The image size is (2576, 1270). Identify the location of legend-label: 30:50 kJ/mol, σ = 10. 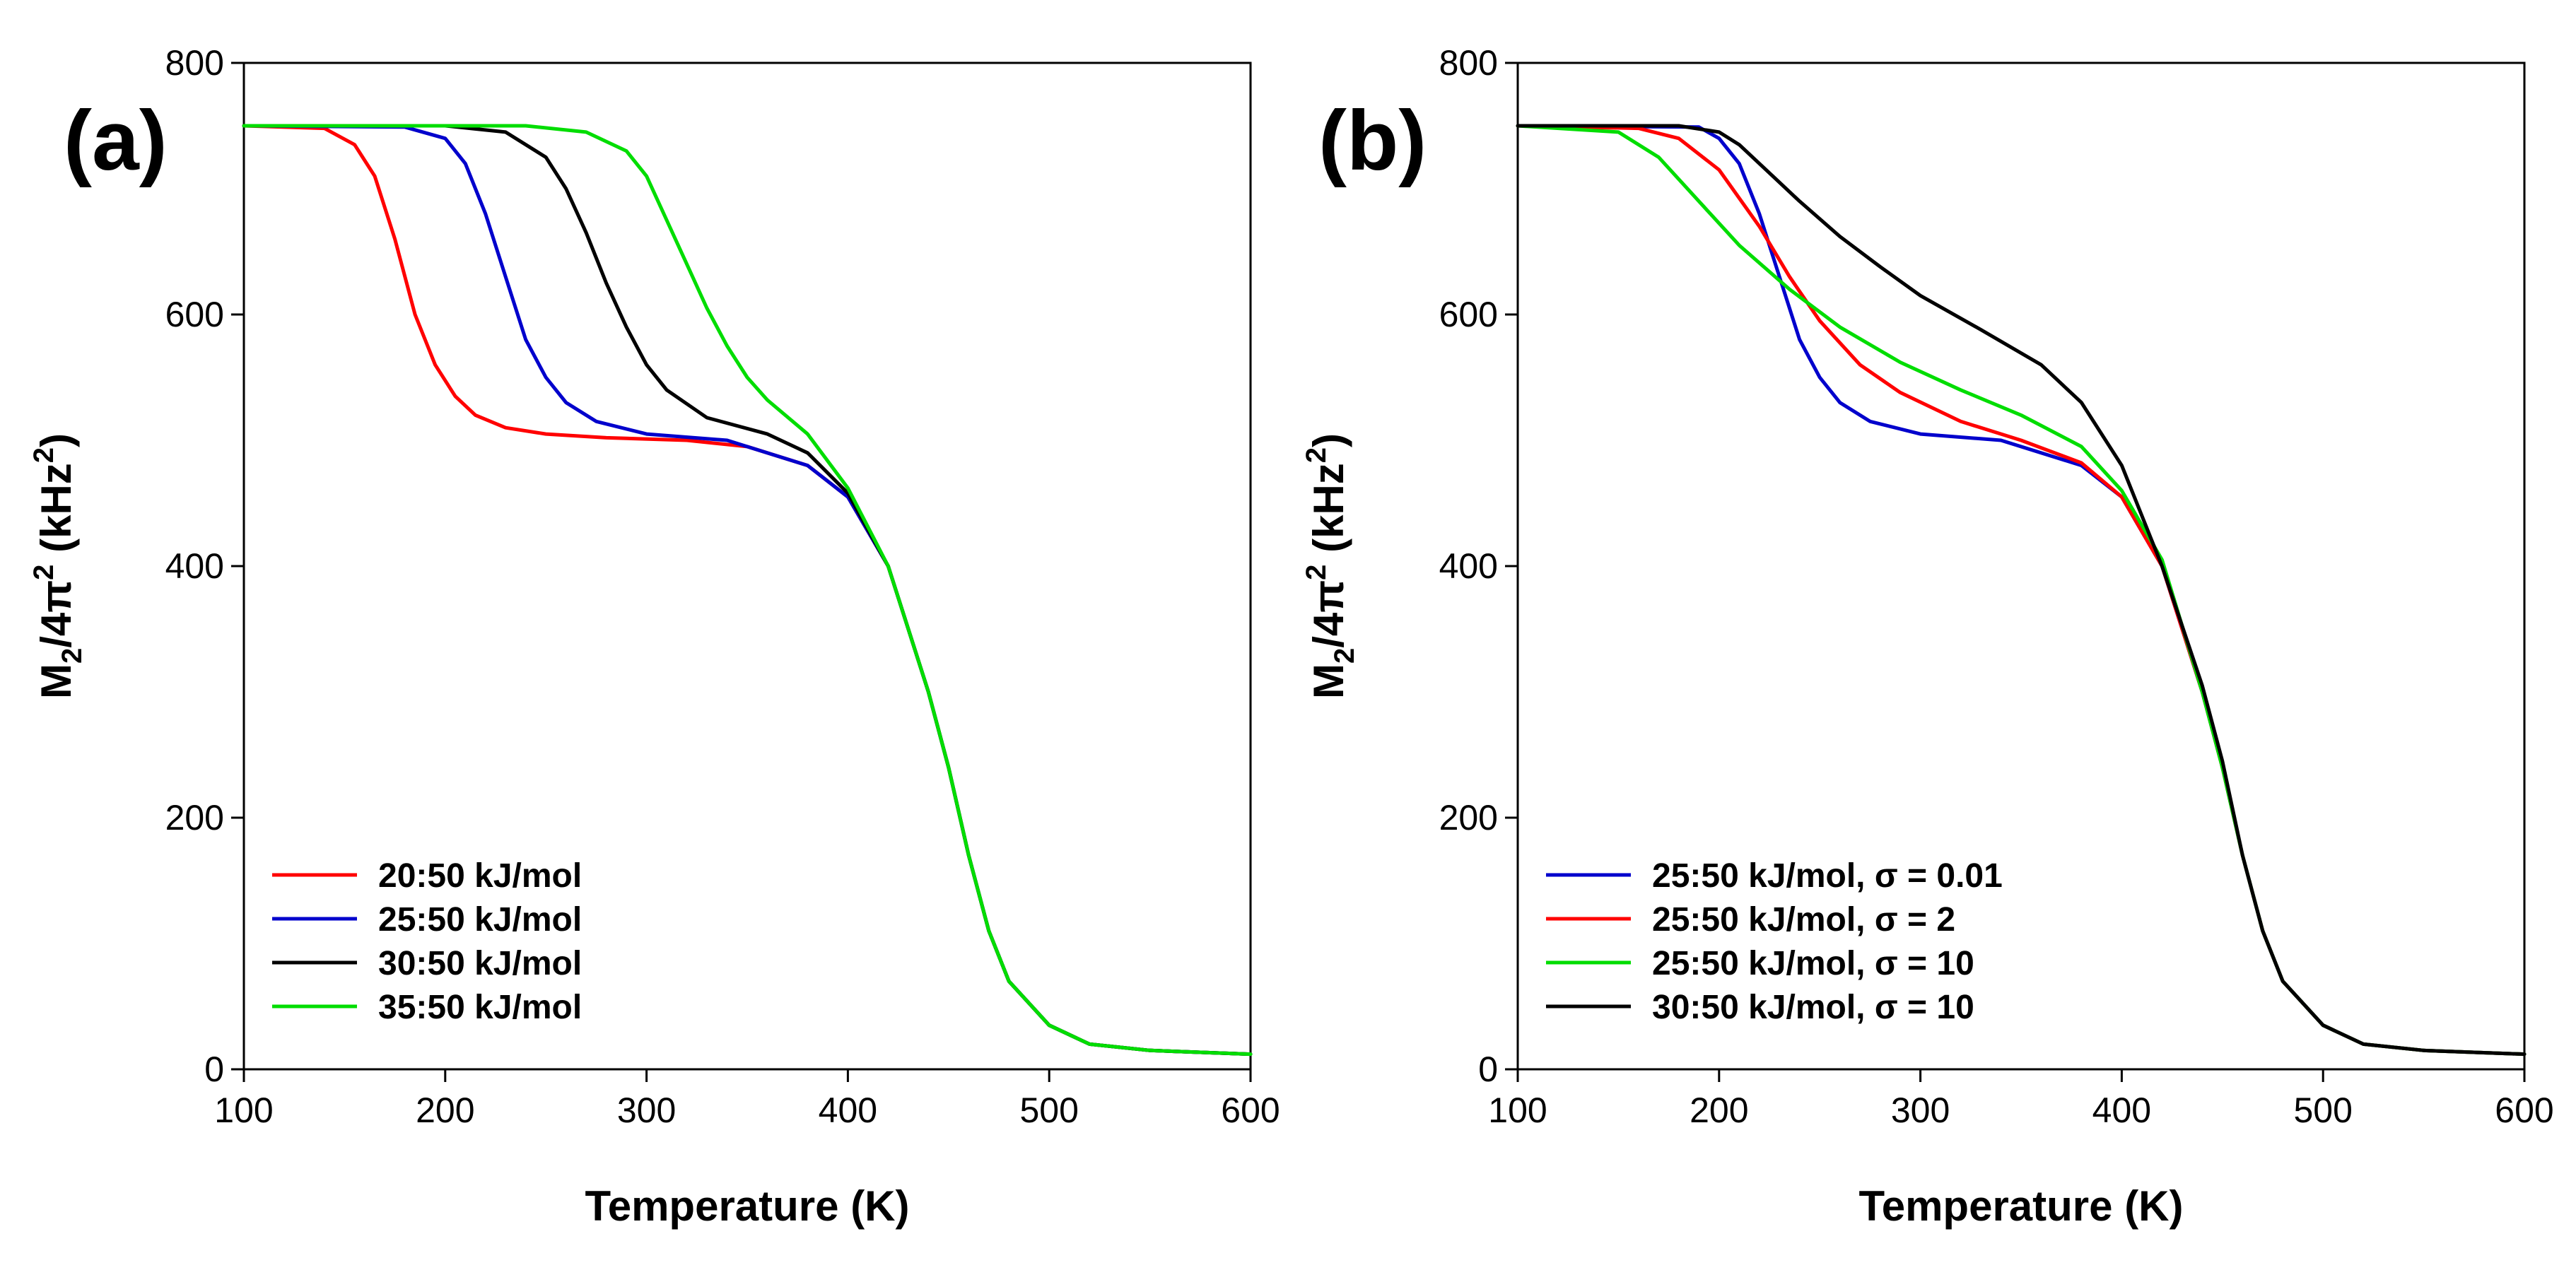
(1813, 1007).